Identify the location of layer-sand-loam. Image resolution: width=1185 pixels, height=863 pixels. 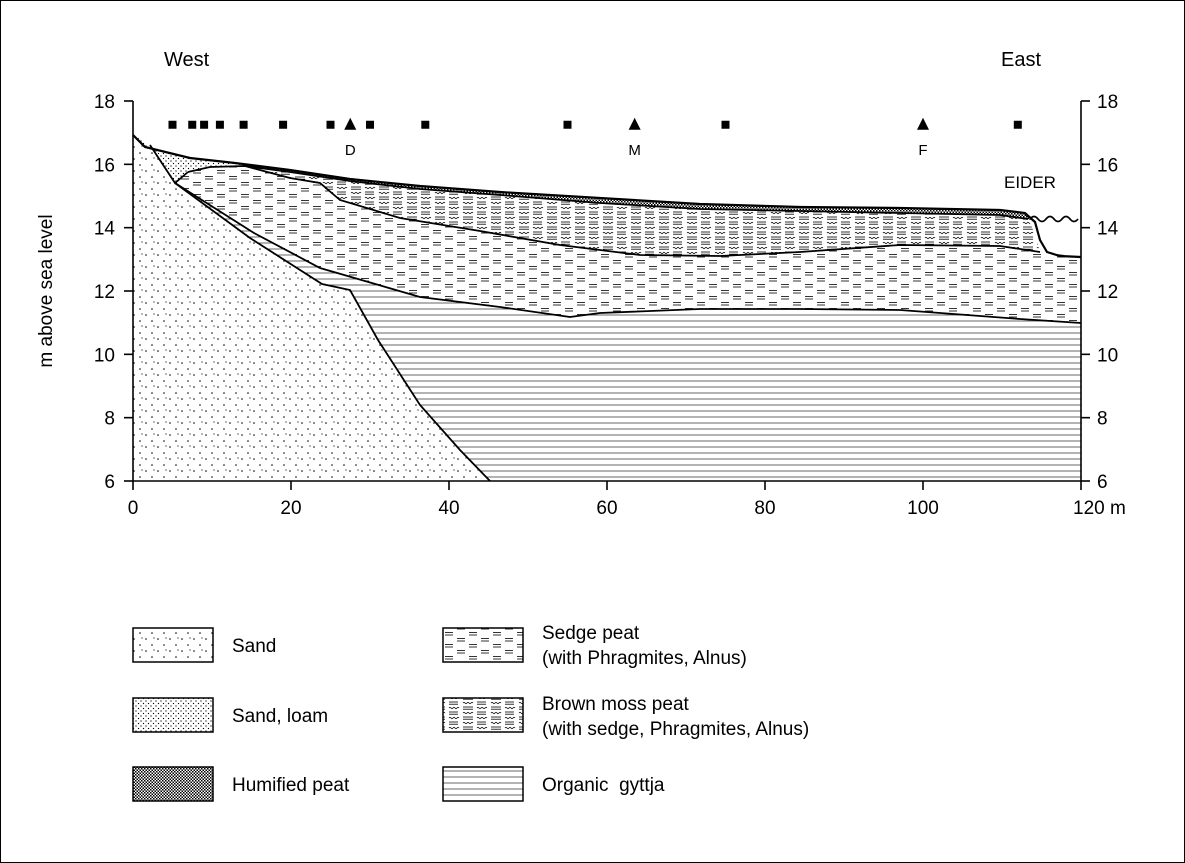
(189, 159).